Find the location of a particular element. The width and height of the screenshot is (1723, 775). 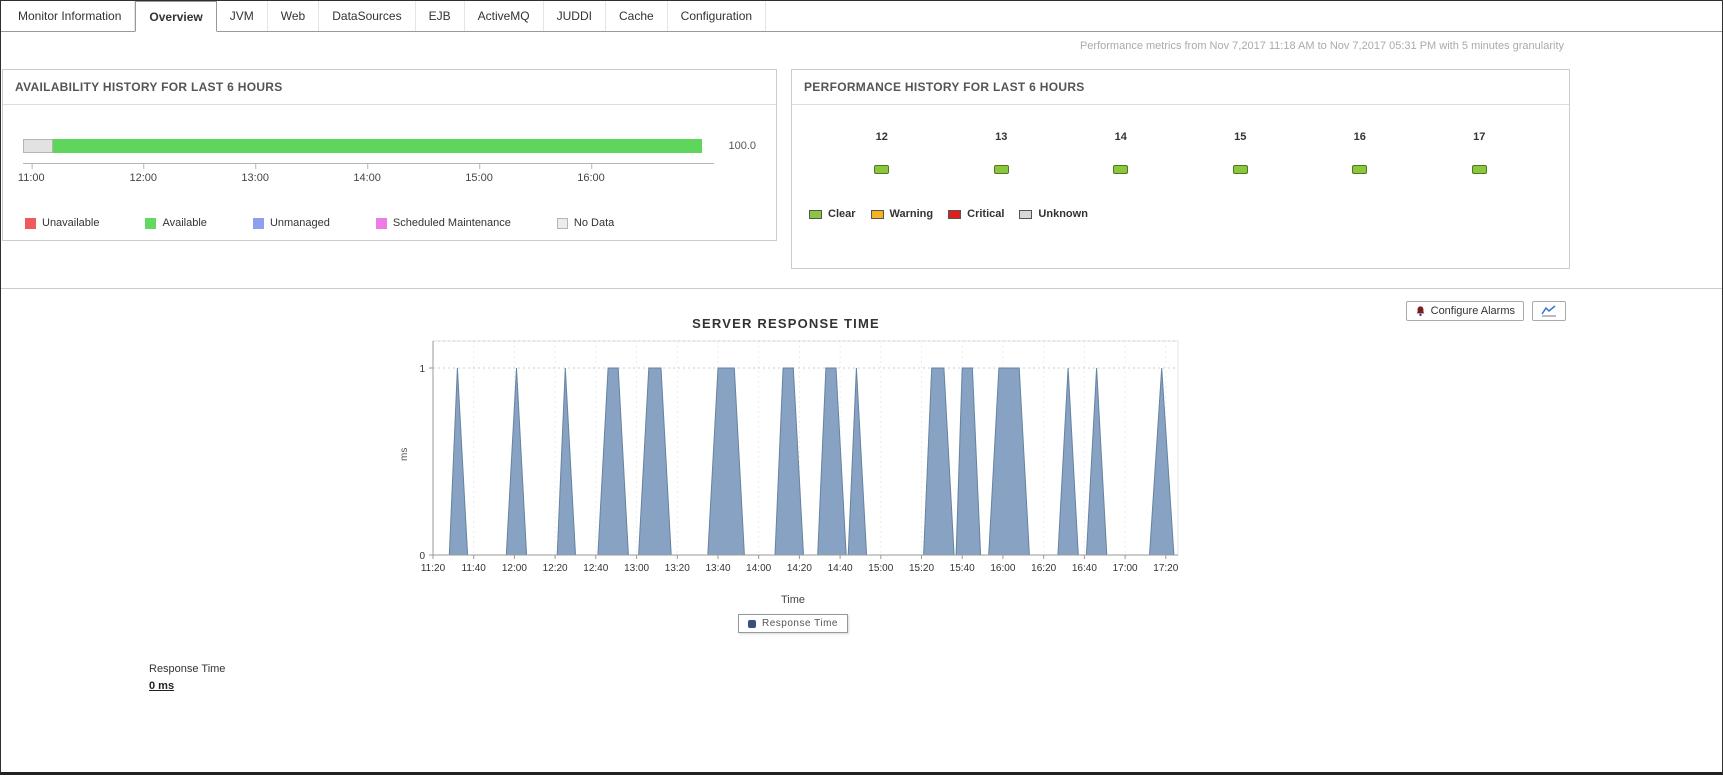

svg-text: 14:00 is located at coordinates (758, 568).